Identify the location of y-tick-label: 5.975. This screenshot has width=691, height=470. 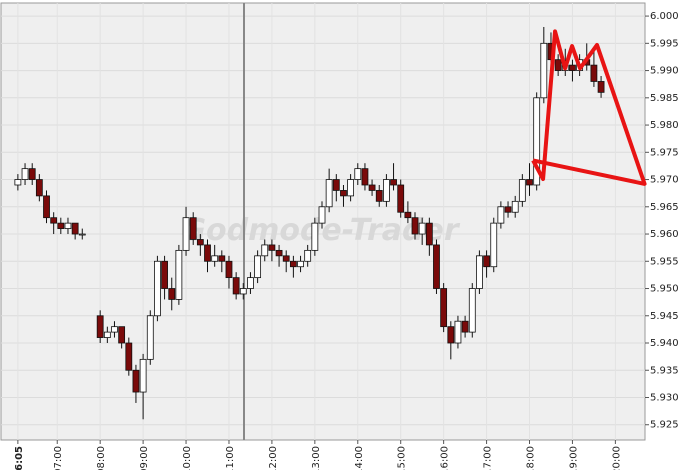
(664, 152).